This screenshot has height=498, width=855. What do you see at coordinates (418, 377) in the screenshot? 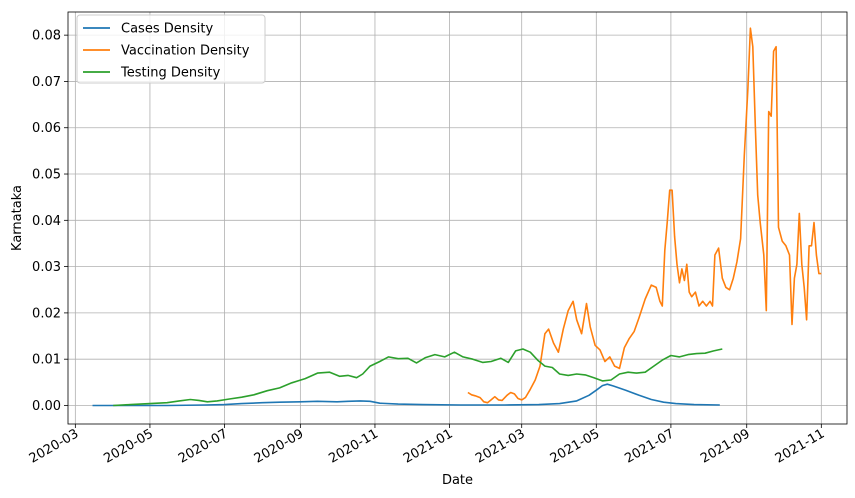
I see `testing-density-line` at bounding box center [418, 377].